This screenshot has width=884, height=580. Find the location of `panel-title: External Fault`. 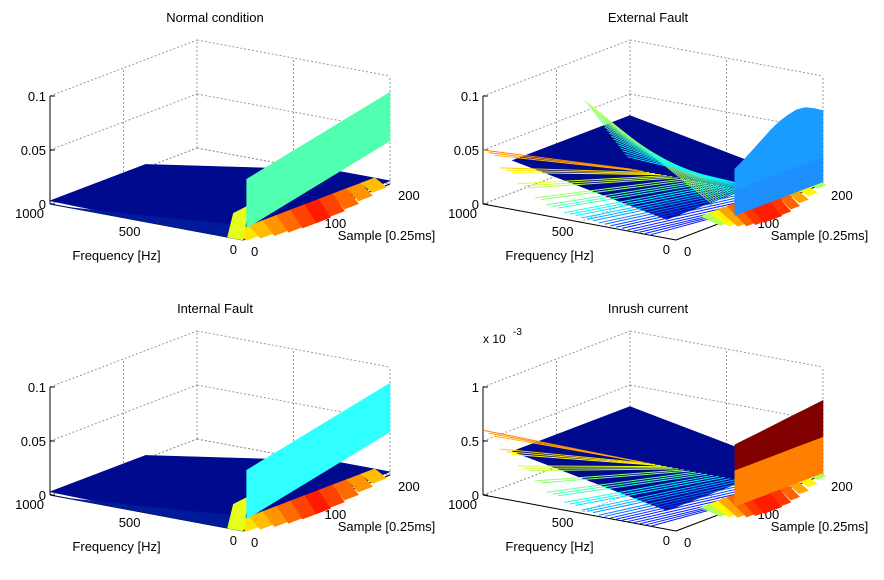

panel-title: External Fault is located at coordinates (648, 17).